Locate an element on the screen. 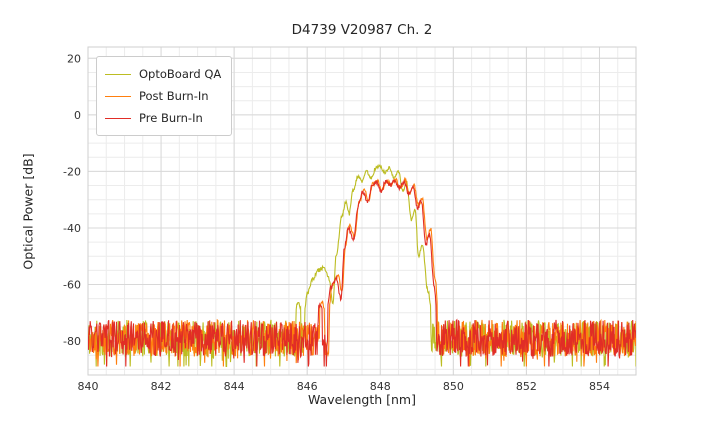 This screenshot has width=720, height=432. svg-text: 846 is located at coordinates (307, 386).